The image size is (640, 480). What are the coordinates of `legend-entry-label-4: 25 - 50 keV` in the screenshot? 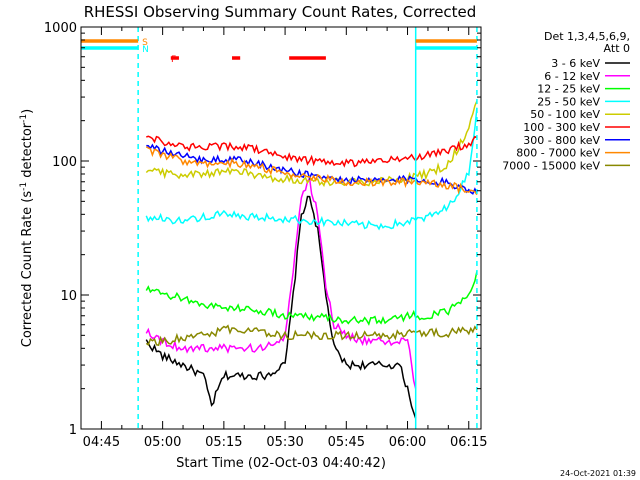 It's located at (568, 101).